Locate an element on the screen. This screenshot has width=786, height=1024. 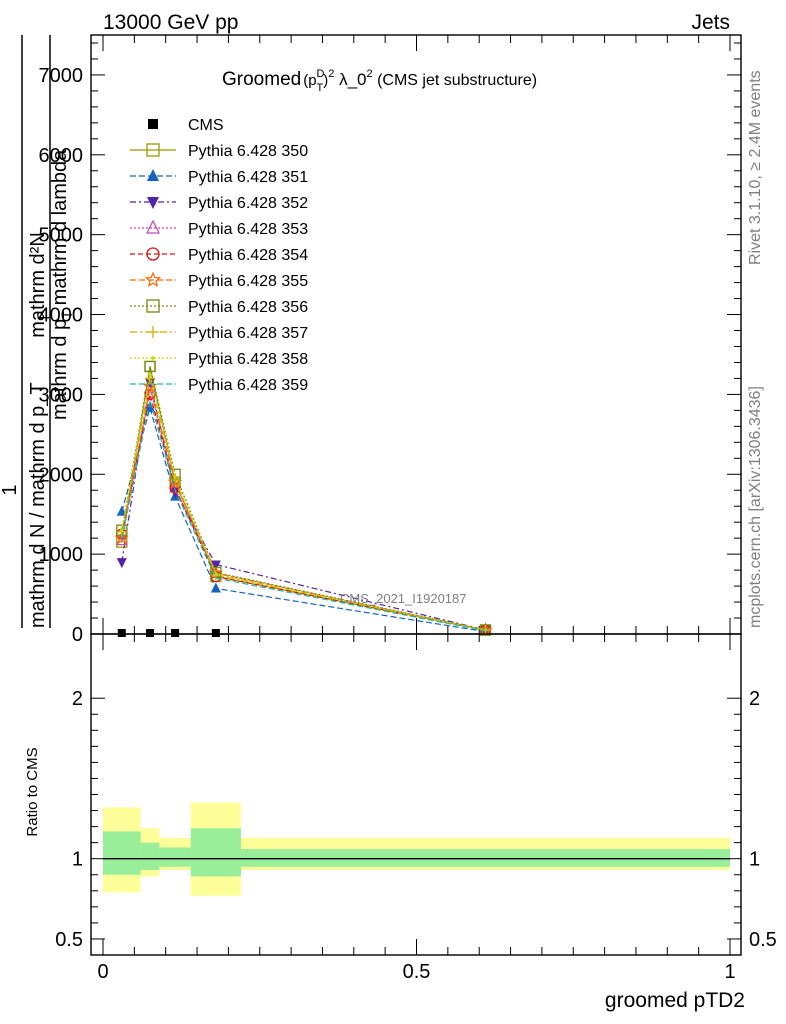
y-tick-label: 0 is located at coordinates (77, 635).